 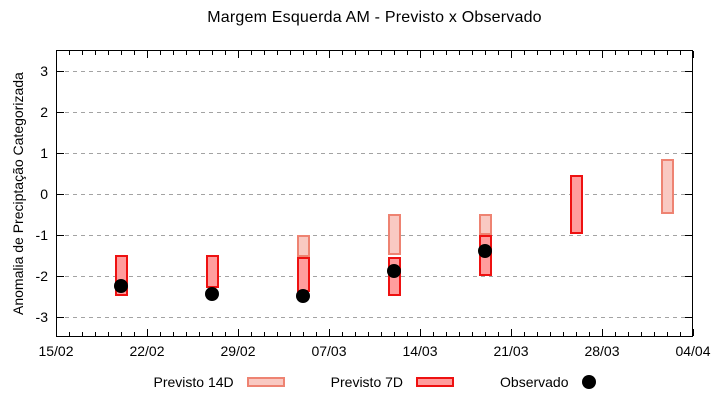 I want to click on x-tick-label: 04/04, so click(x=693, y=351).